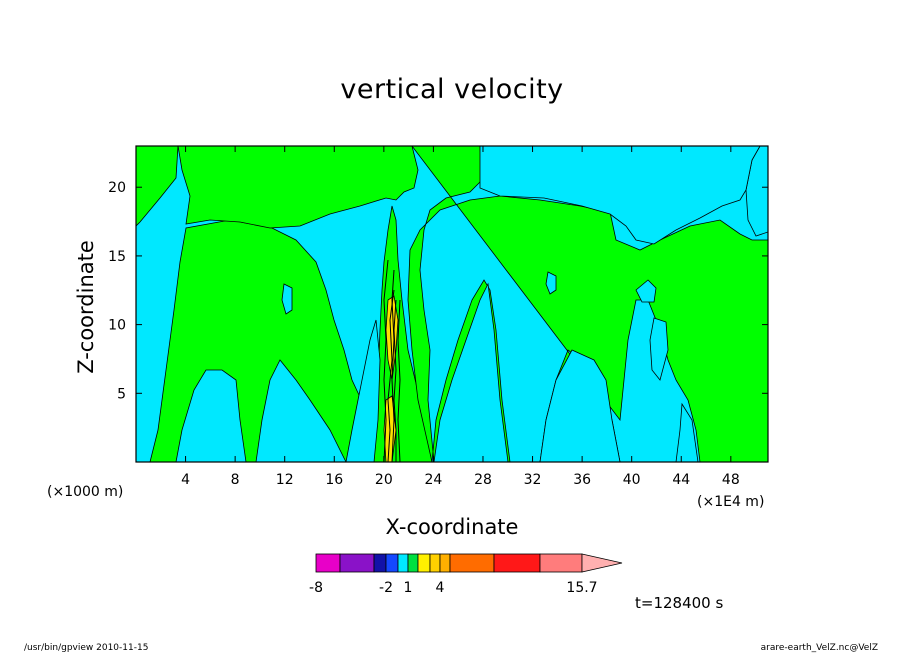 The width and height of the screenshot is (904, 654). I want to click on column-left-negative, so click(363, 390).